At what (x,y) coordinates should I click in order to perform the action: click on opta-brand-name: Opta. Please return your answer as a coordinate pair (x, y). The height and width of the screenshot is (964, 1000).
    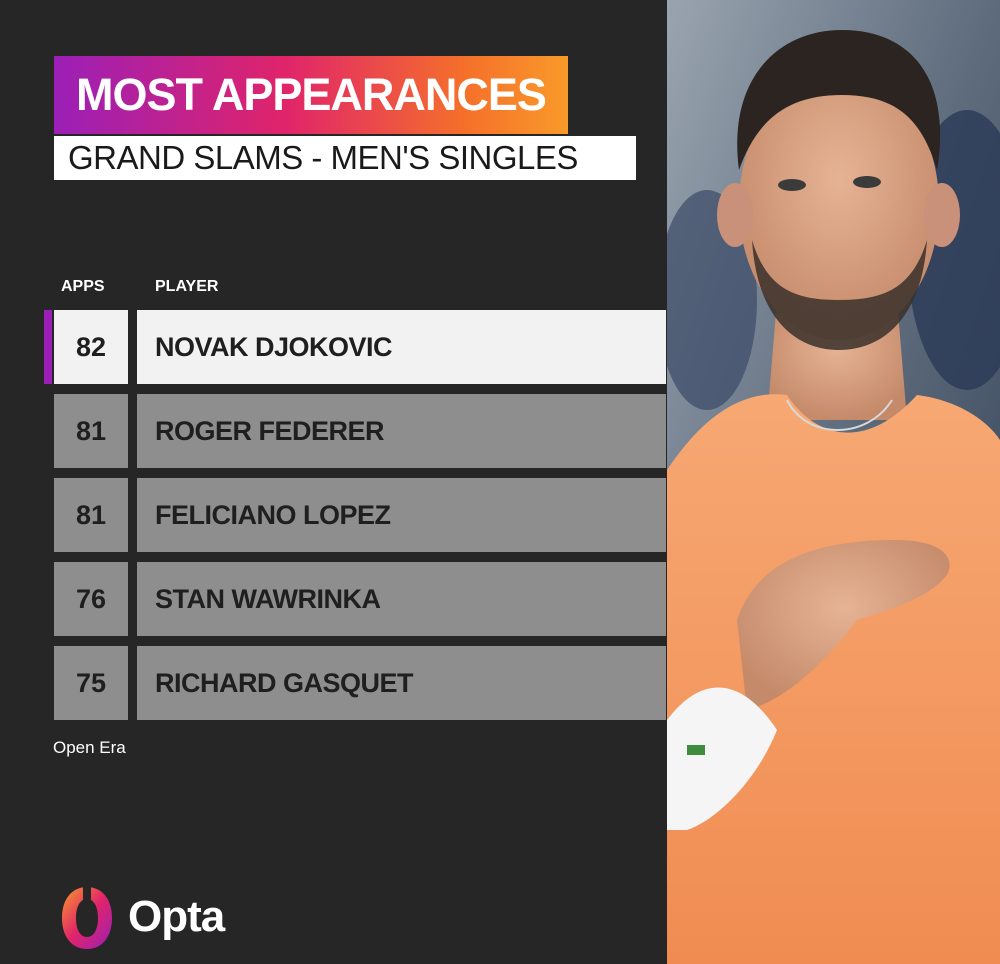
    Looking at the image, I should click on (176, 916).